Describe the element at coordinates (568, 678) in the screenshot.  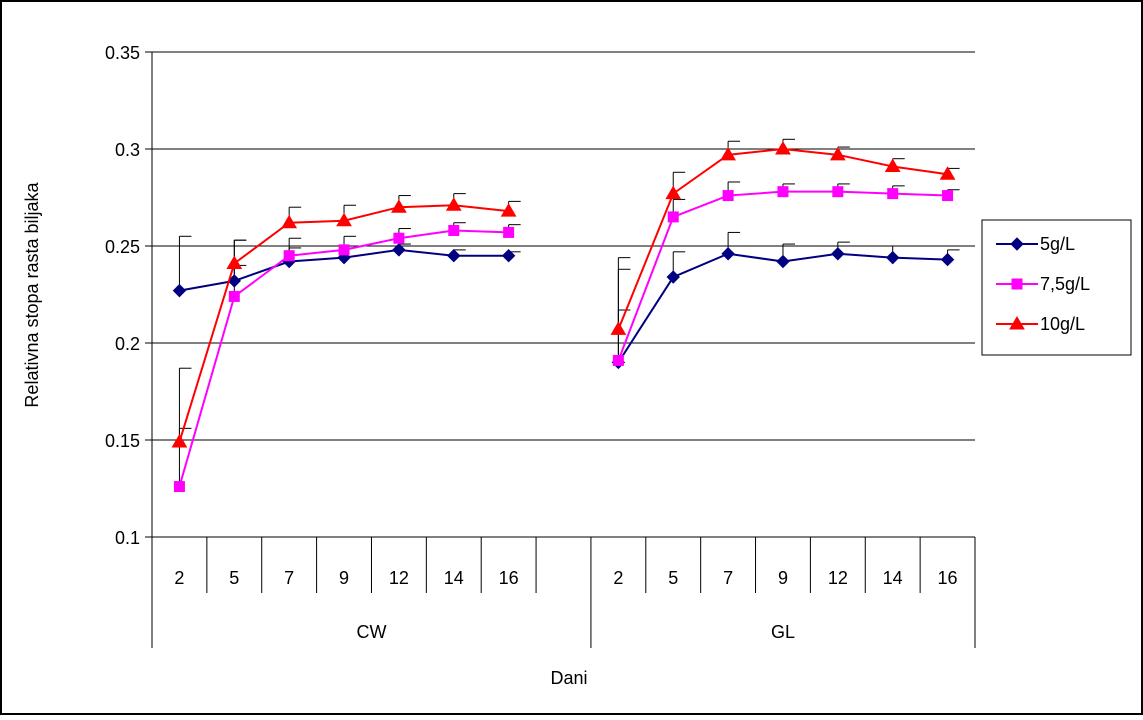
I see `x-axis-title: Dani` at that location.